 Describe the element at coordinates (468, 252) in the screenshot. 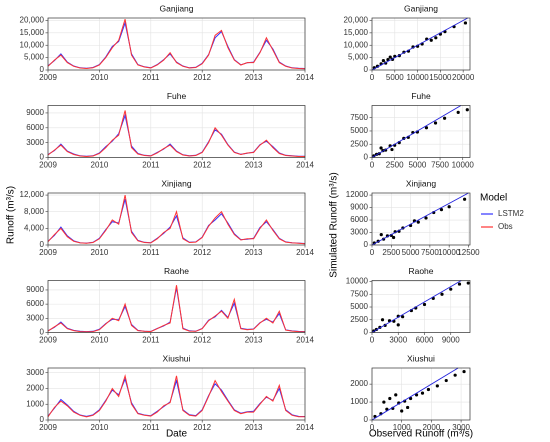

I see `x-tick-label: 12500` at that location.